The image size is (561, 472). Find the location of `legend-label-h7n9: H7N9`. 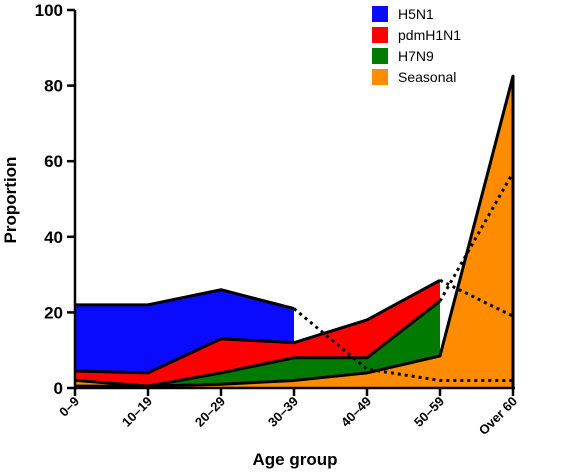

legend-label-h7n9: H7N9 is located at coordinates (416, 56).